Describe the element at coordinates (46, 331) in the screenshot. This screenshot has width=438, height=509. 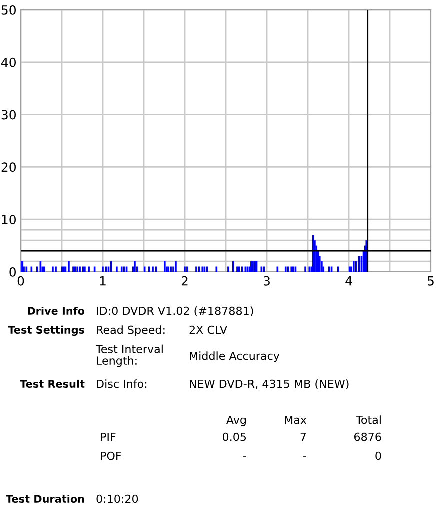
I see `text: Test Settings` at that location.